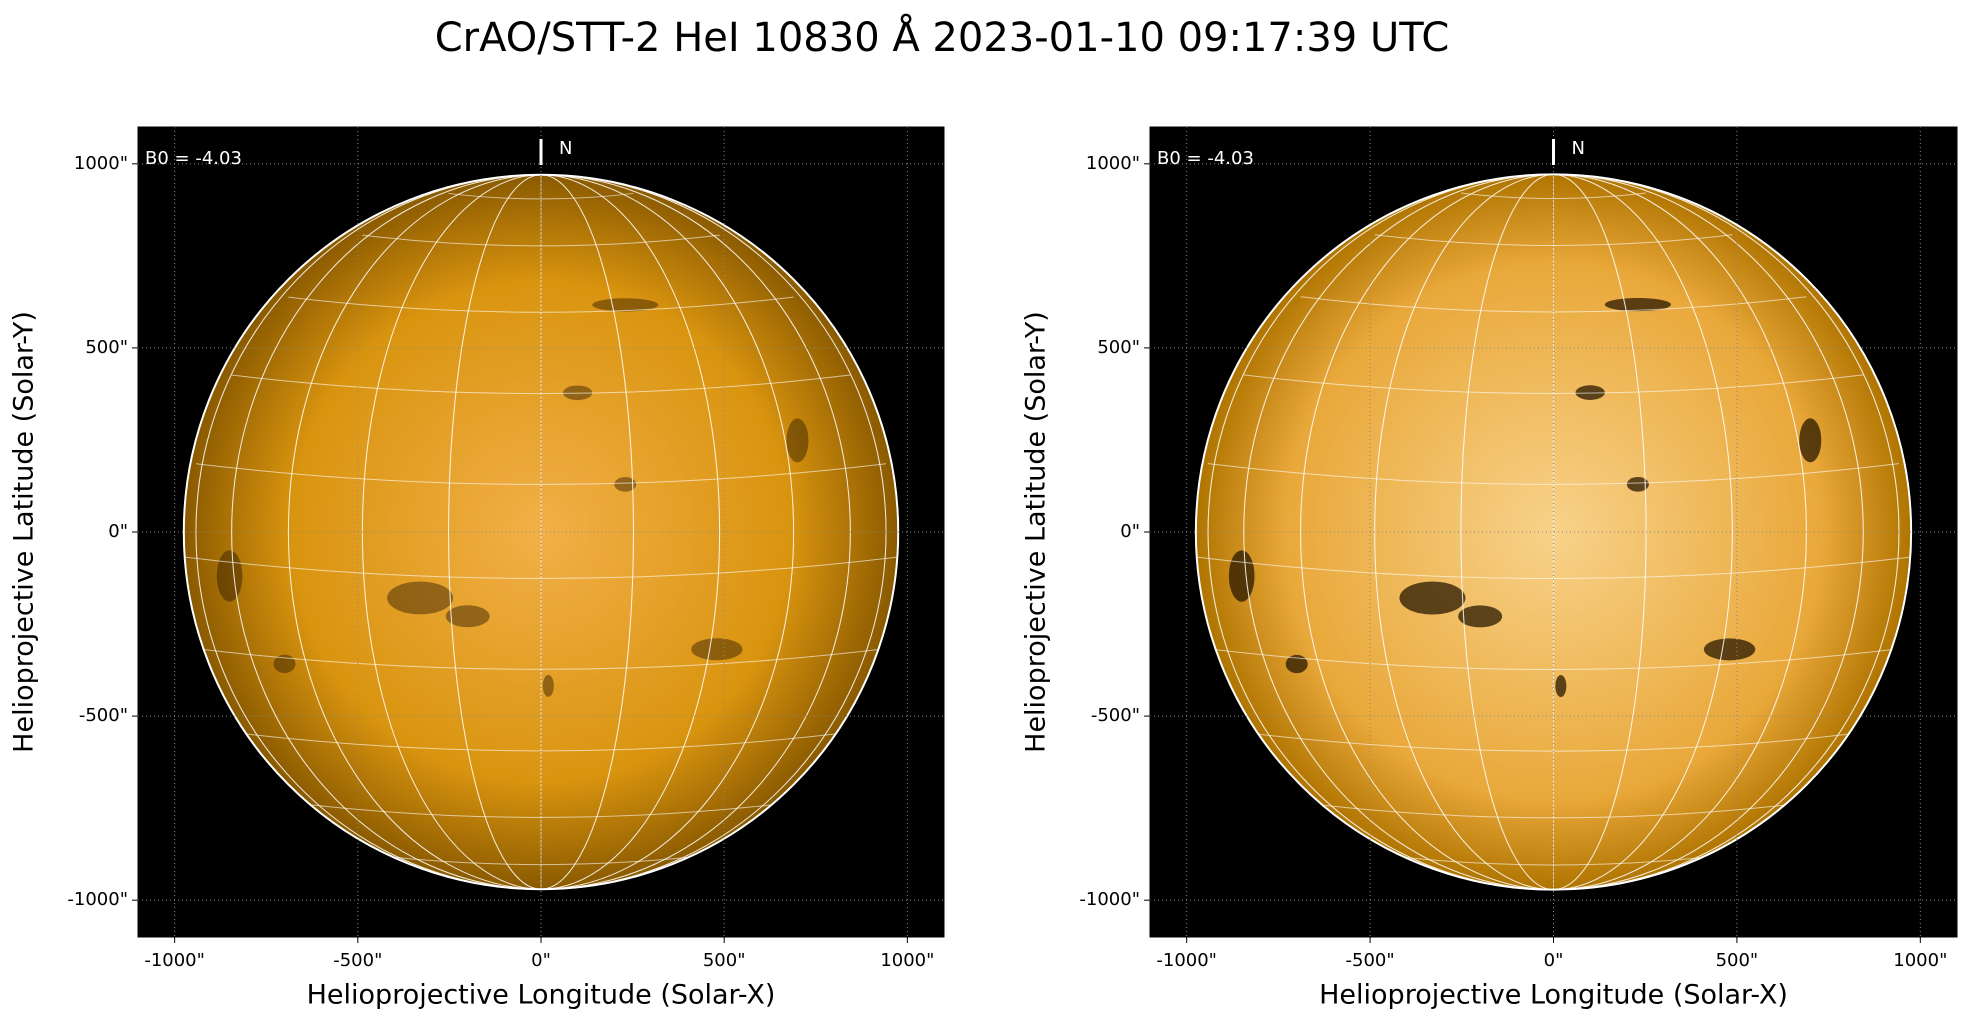 Image resolution: width=1971 pixels, height=1026 pixels. I want to click on meridian, so click(541, 532).